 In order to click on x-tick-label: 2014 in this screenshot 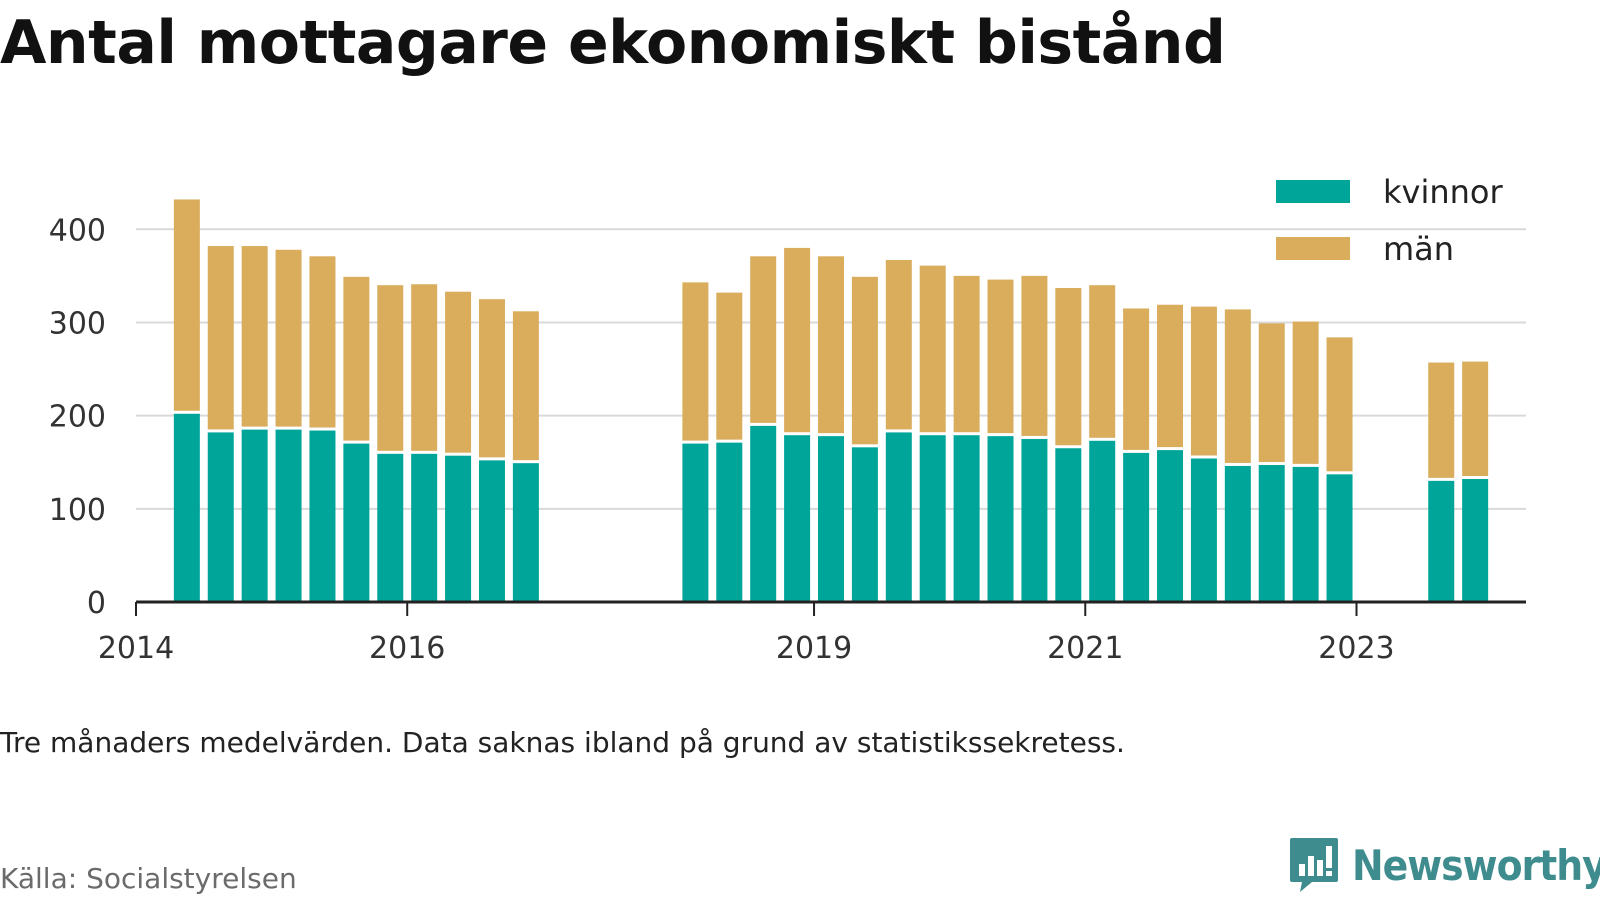, I will do `click(136, 648)`.